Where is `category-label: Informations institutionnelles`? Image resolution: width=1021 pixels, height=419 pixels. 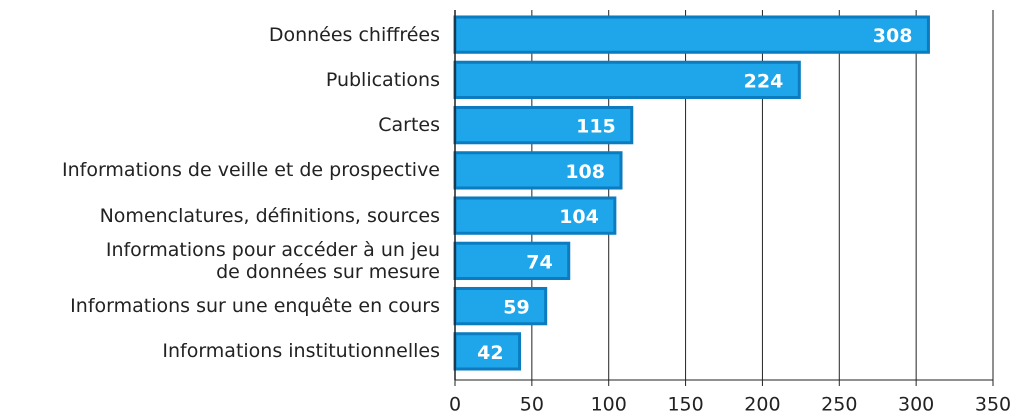 category-label: Informations institutionnelles is located at coordinates (301, 351).